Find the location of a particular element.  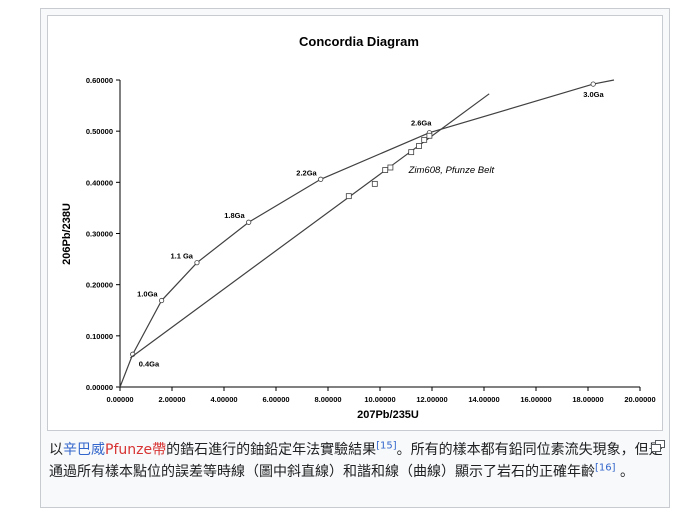

x-tick-label: 4.00000 is located at coordinates (223, 399).